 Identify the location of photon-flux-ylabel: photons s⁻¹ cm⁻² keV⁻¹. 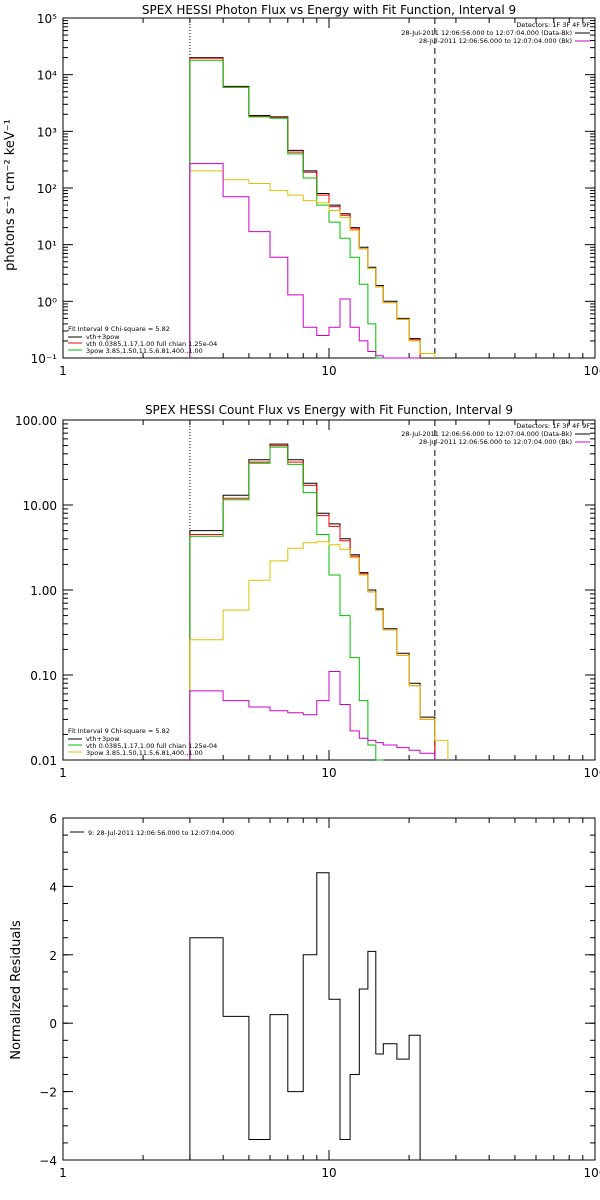
(10, 195).